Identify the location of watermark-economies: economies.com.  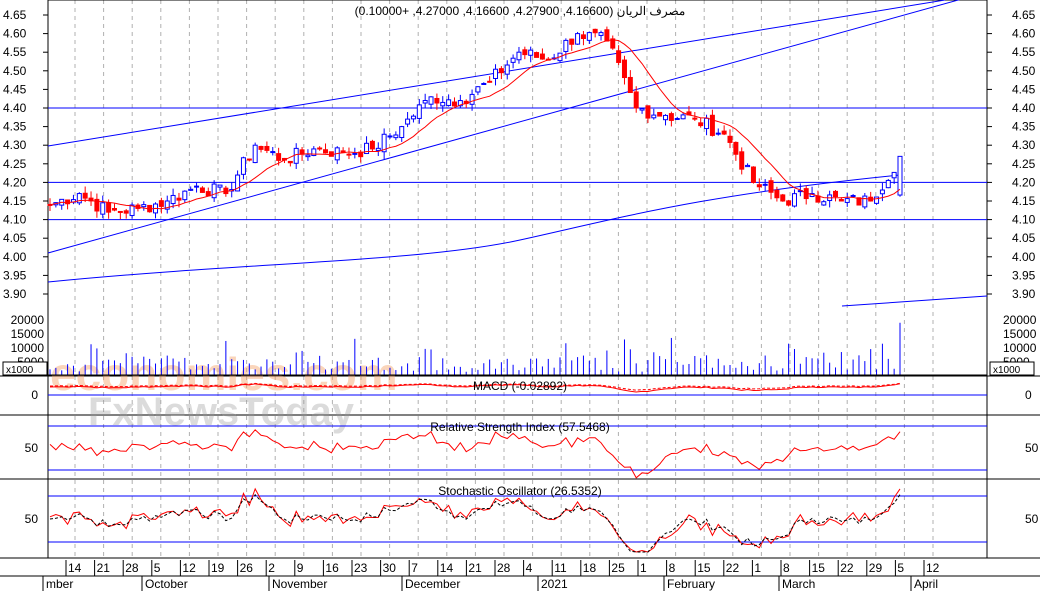
(224, 374).